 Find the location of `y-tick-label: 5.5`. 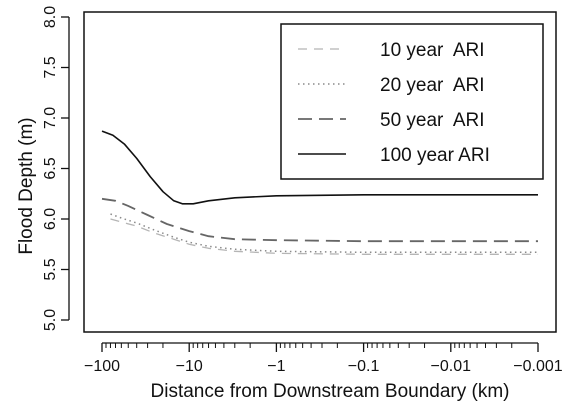

y-tick-label: 5.5 is located at coordinates (50, 269).